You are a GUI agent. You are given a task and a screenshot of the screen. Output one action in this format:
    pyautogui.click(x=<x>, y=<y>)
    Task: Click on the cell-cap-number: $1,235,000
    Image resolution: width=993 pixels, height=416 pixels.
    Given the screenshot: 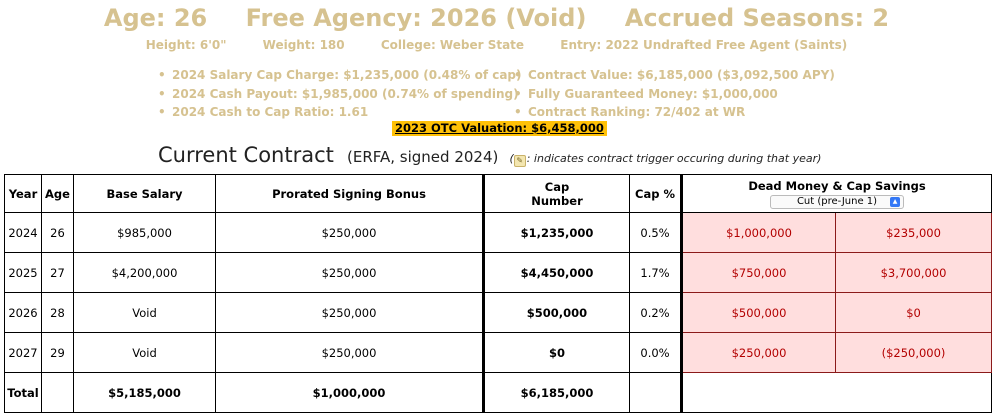 What is the action you would take?
    pyautogui.click(x=556, y=232)
    